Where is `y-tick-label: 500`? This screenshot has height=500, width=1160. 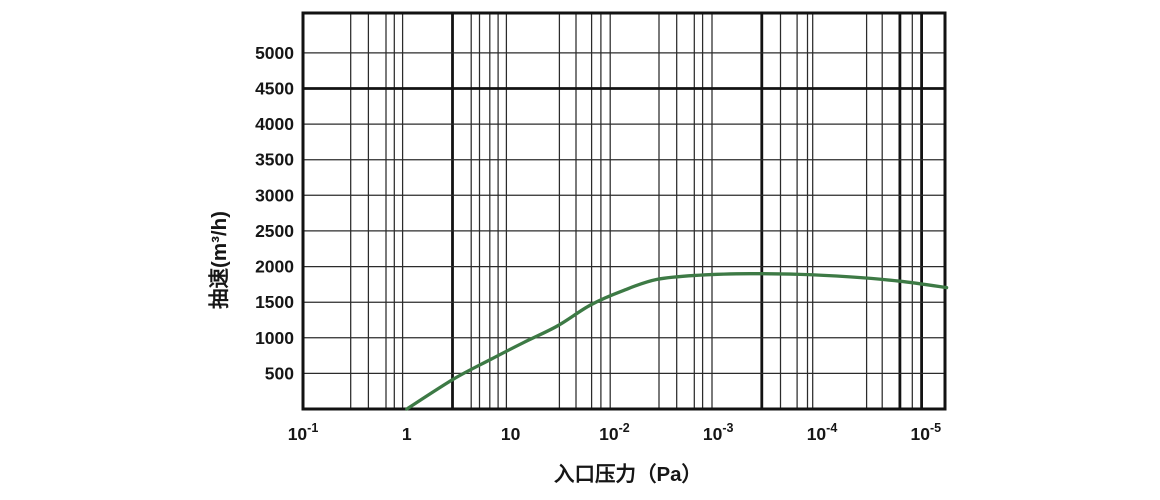
y-tick-label: 500 is located at coordinates (279, 373).